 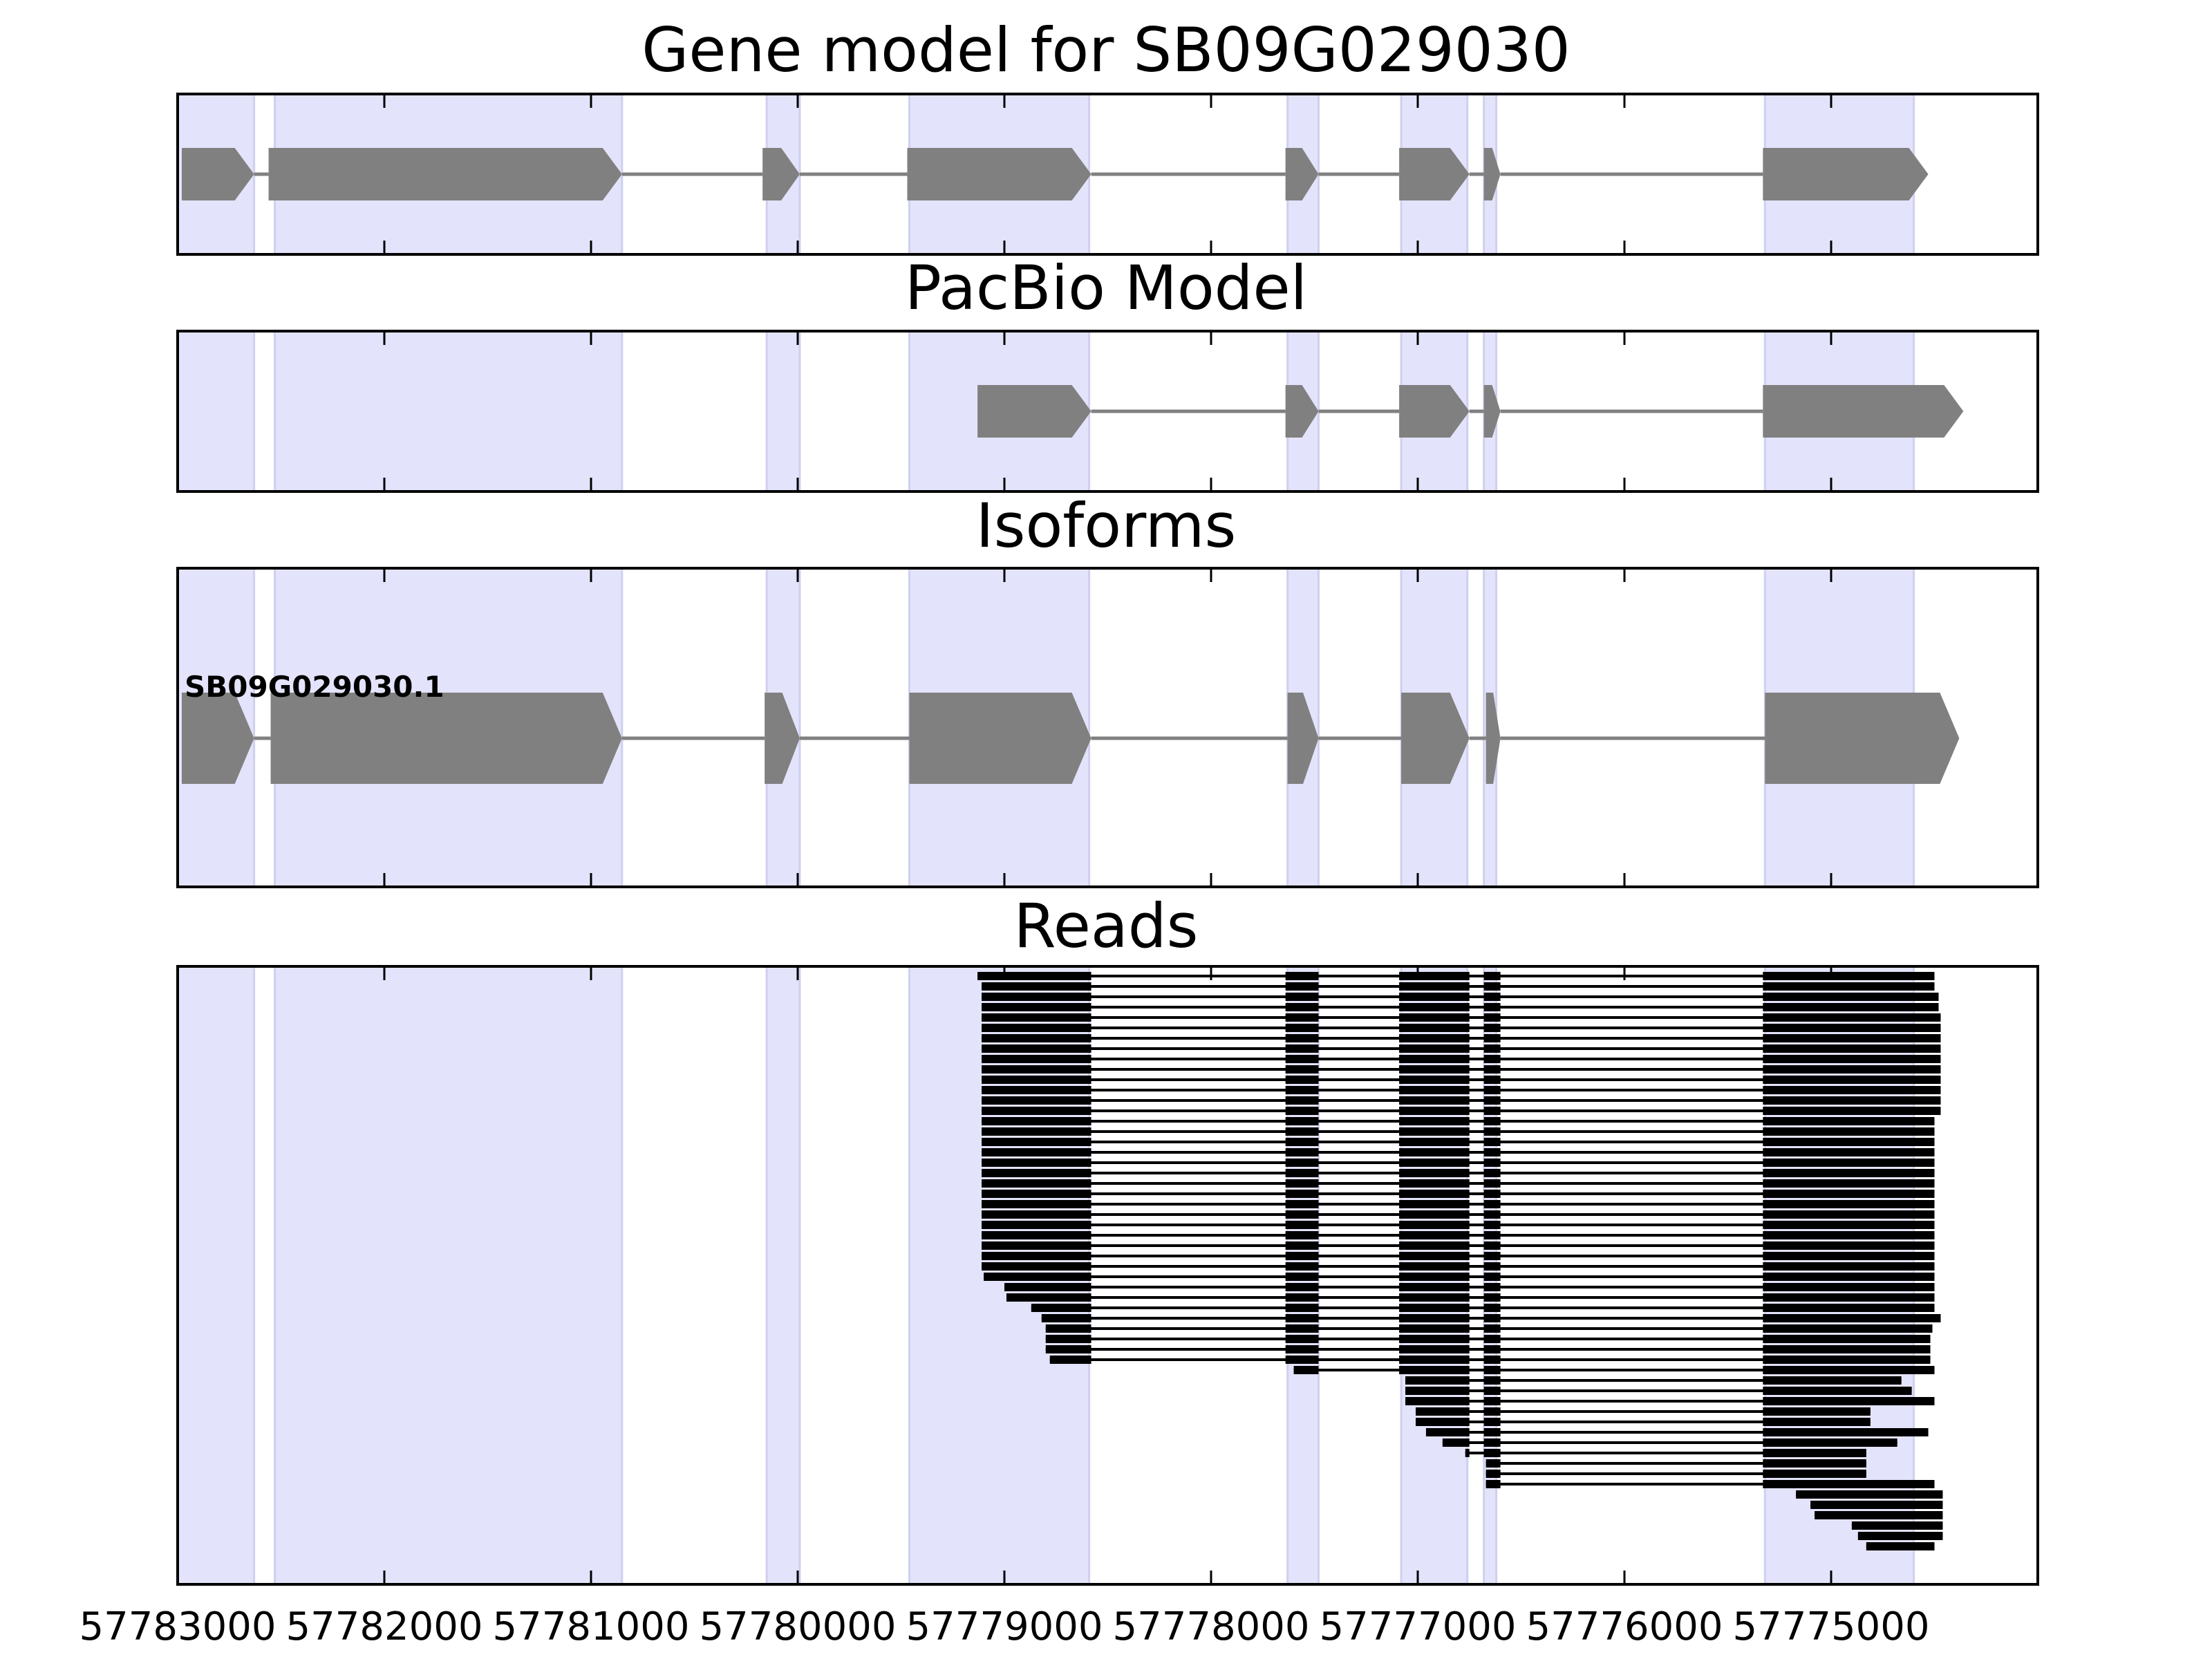 I want to click on x-tick-label: 57775000, so click(x=1830, y=1626).